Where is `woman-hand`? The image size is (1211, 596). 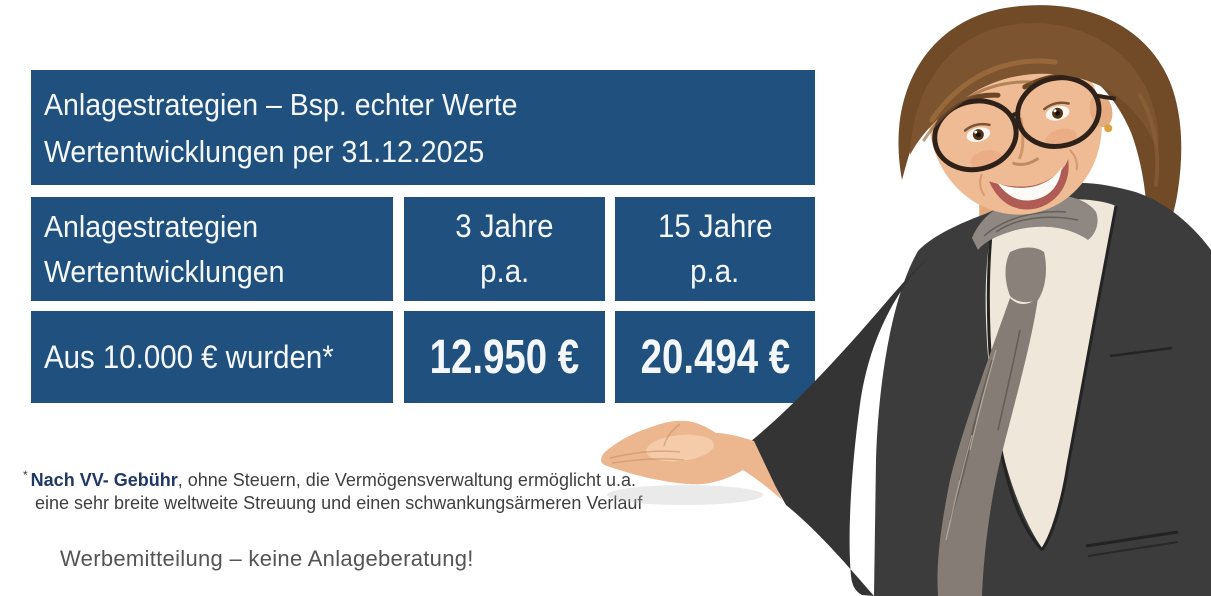
woman-hand is located at coordinates (691, 460).